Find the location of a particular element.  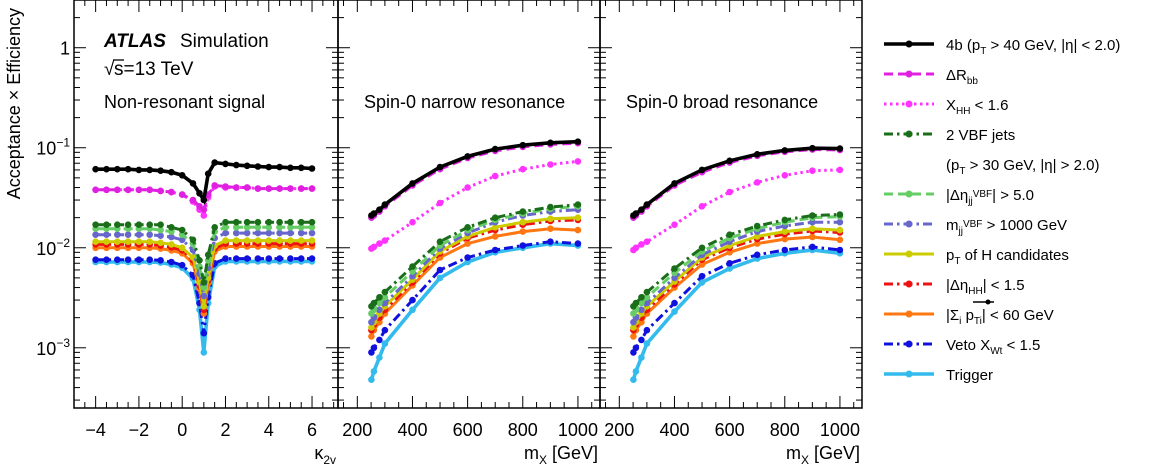

legend-label: |ΔηHH| < 1.5 is located at coordinates (985, 287).